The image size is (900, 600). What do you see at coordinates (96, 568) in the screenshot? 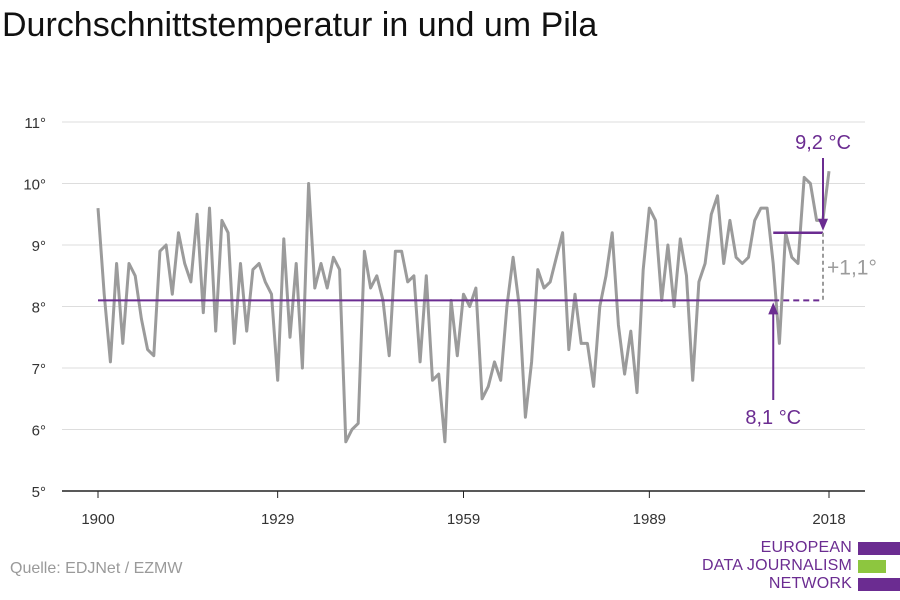
I see `source-note: Quelle: EDJNet / EZMW` at bounding box center [96, 568].